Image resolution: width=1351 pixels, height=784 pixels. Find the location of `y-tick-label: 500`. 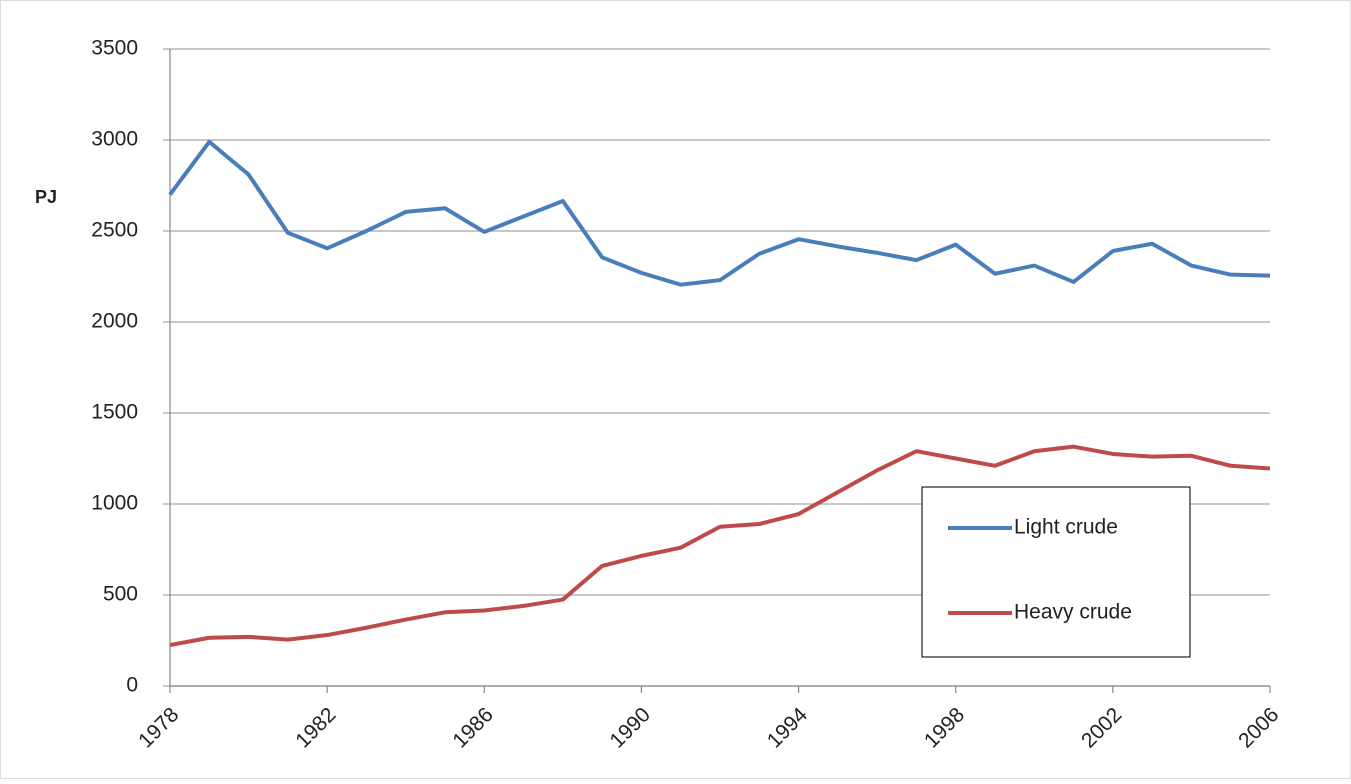

y-tick-label: 500 is located at coordinates (120, 594).